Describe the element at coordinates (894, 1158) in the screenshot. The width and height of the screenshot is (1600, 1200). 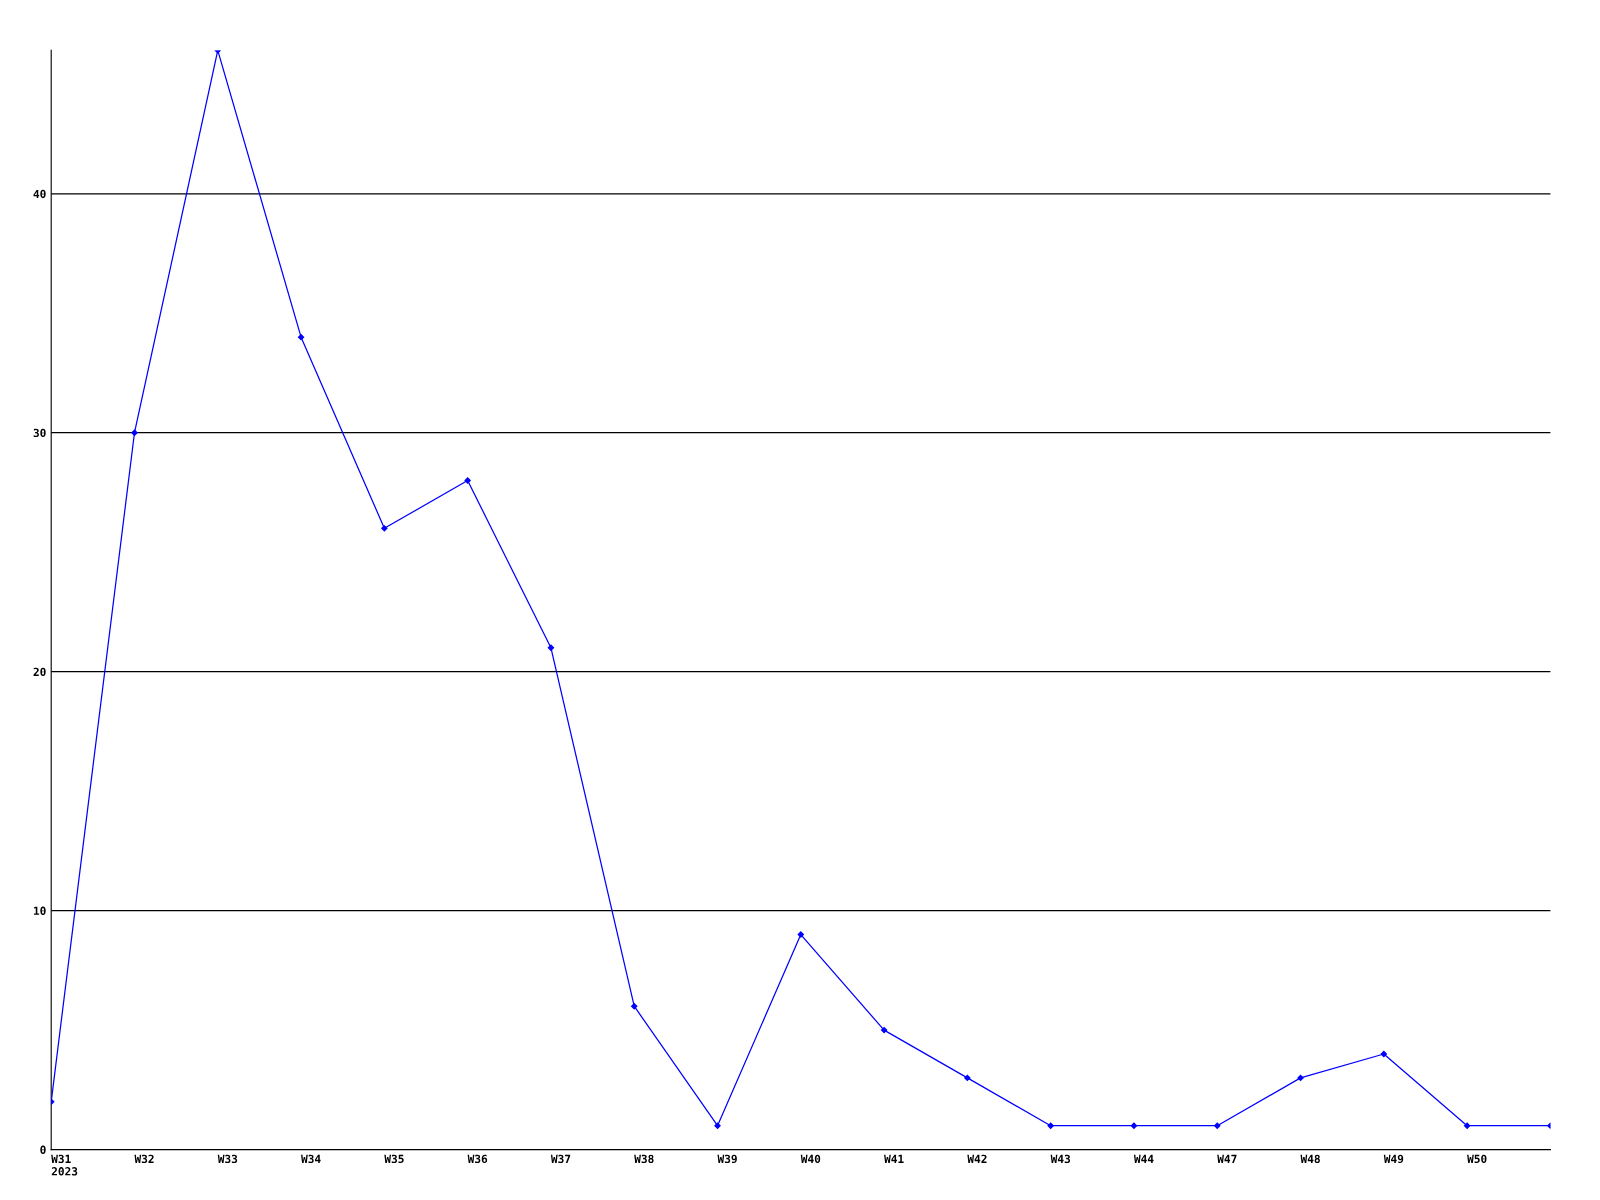
I see `x-tick-label: W41` at that location.